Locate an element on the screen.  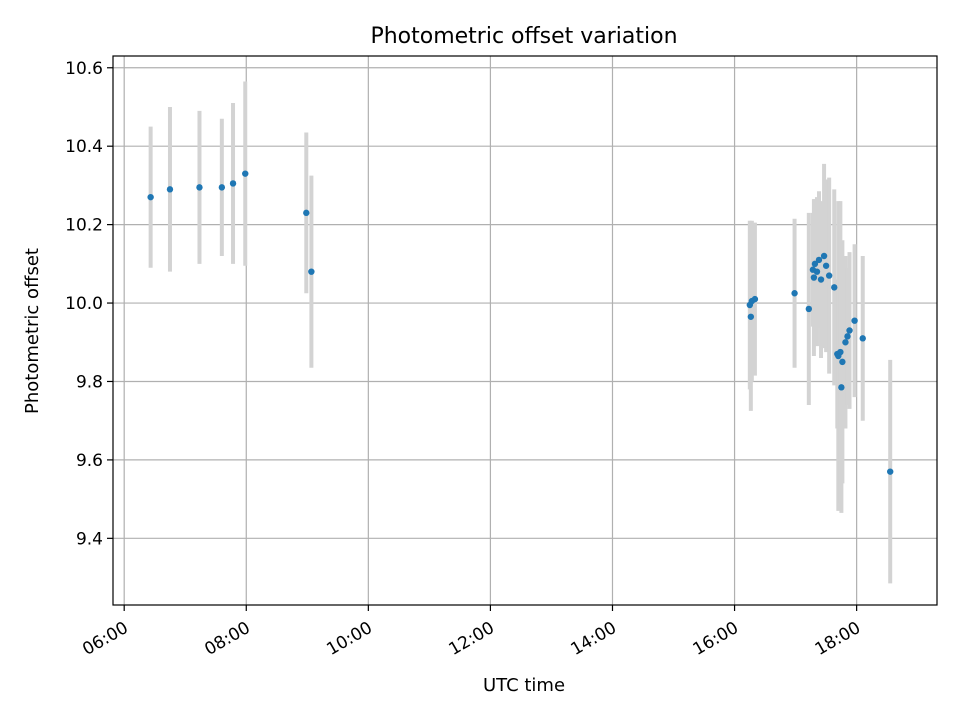
x-tick-label: 16:00 is located at coordinates (716, 639).